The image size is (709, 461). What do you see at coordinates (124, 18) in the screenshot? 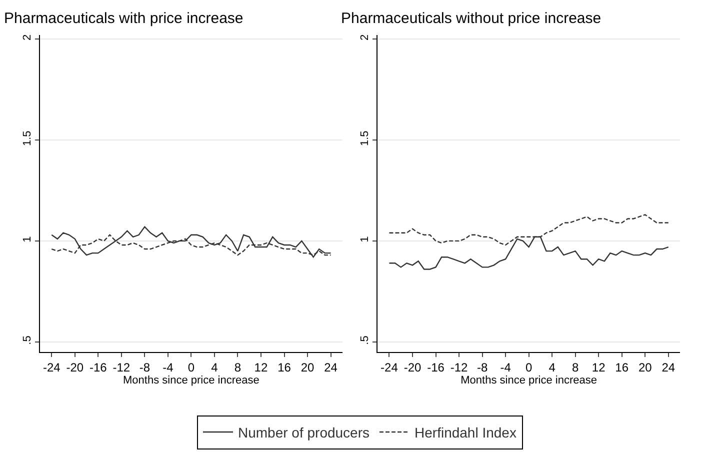
I see `chart-title: Pharmaceuticals with price increase` at bounding box center [124, 18].